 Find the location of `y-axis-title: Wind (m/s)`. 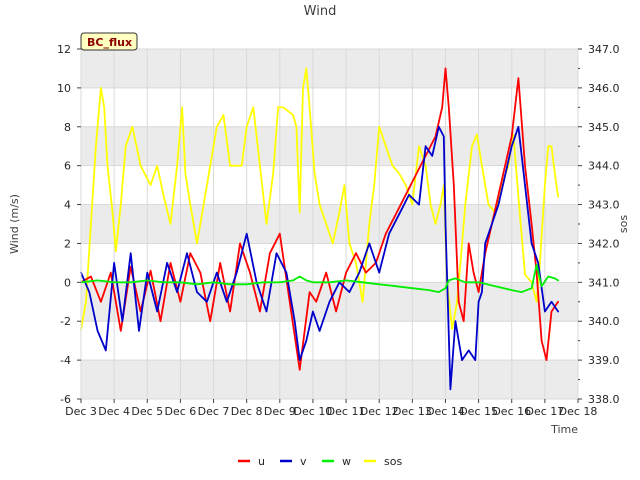

y-axis-title: Wind (m/s) is located at coordinates (14, 224).